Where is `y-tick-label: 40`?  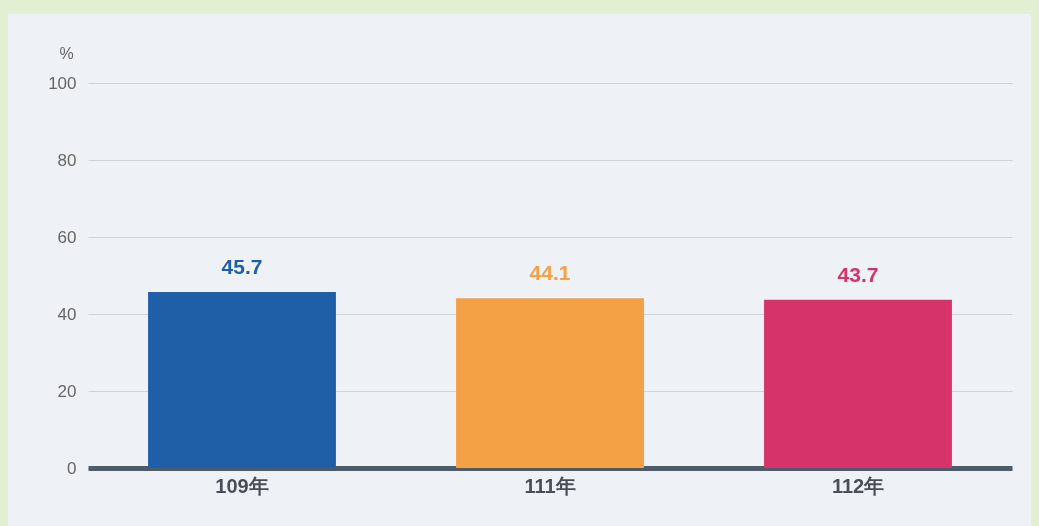 y-tick-label: 40 is located at coordinates (67, 314).